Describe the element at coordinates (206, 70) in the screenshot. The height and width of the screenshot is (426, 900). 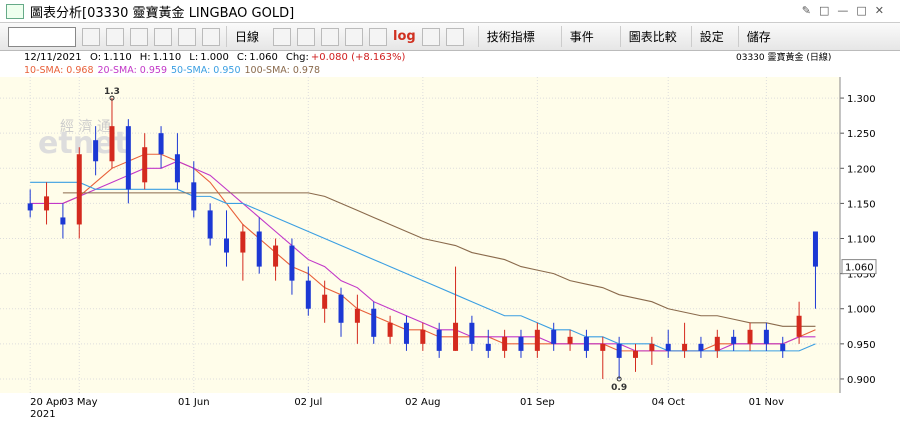
I see `legend-entry: 50-SMA: 0.950` at that location.